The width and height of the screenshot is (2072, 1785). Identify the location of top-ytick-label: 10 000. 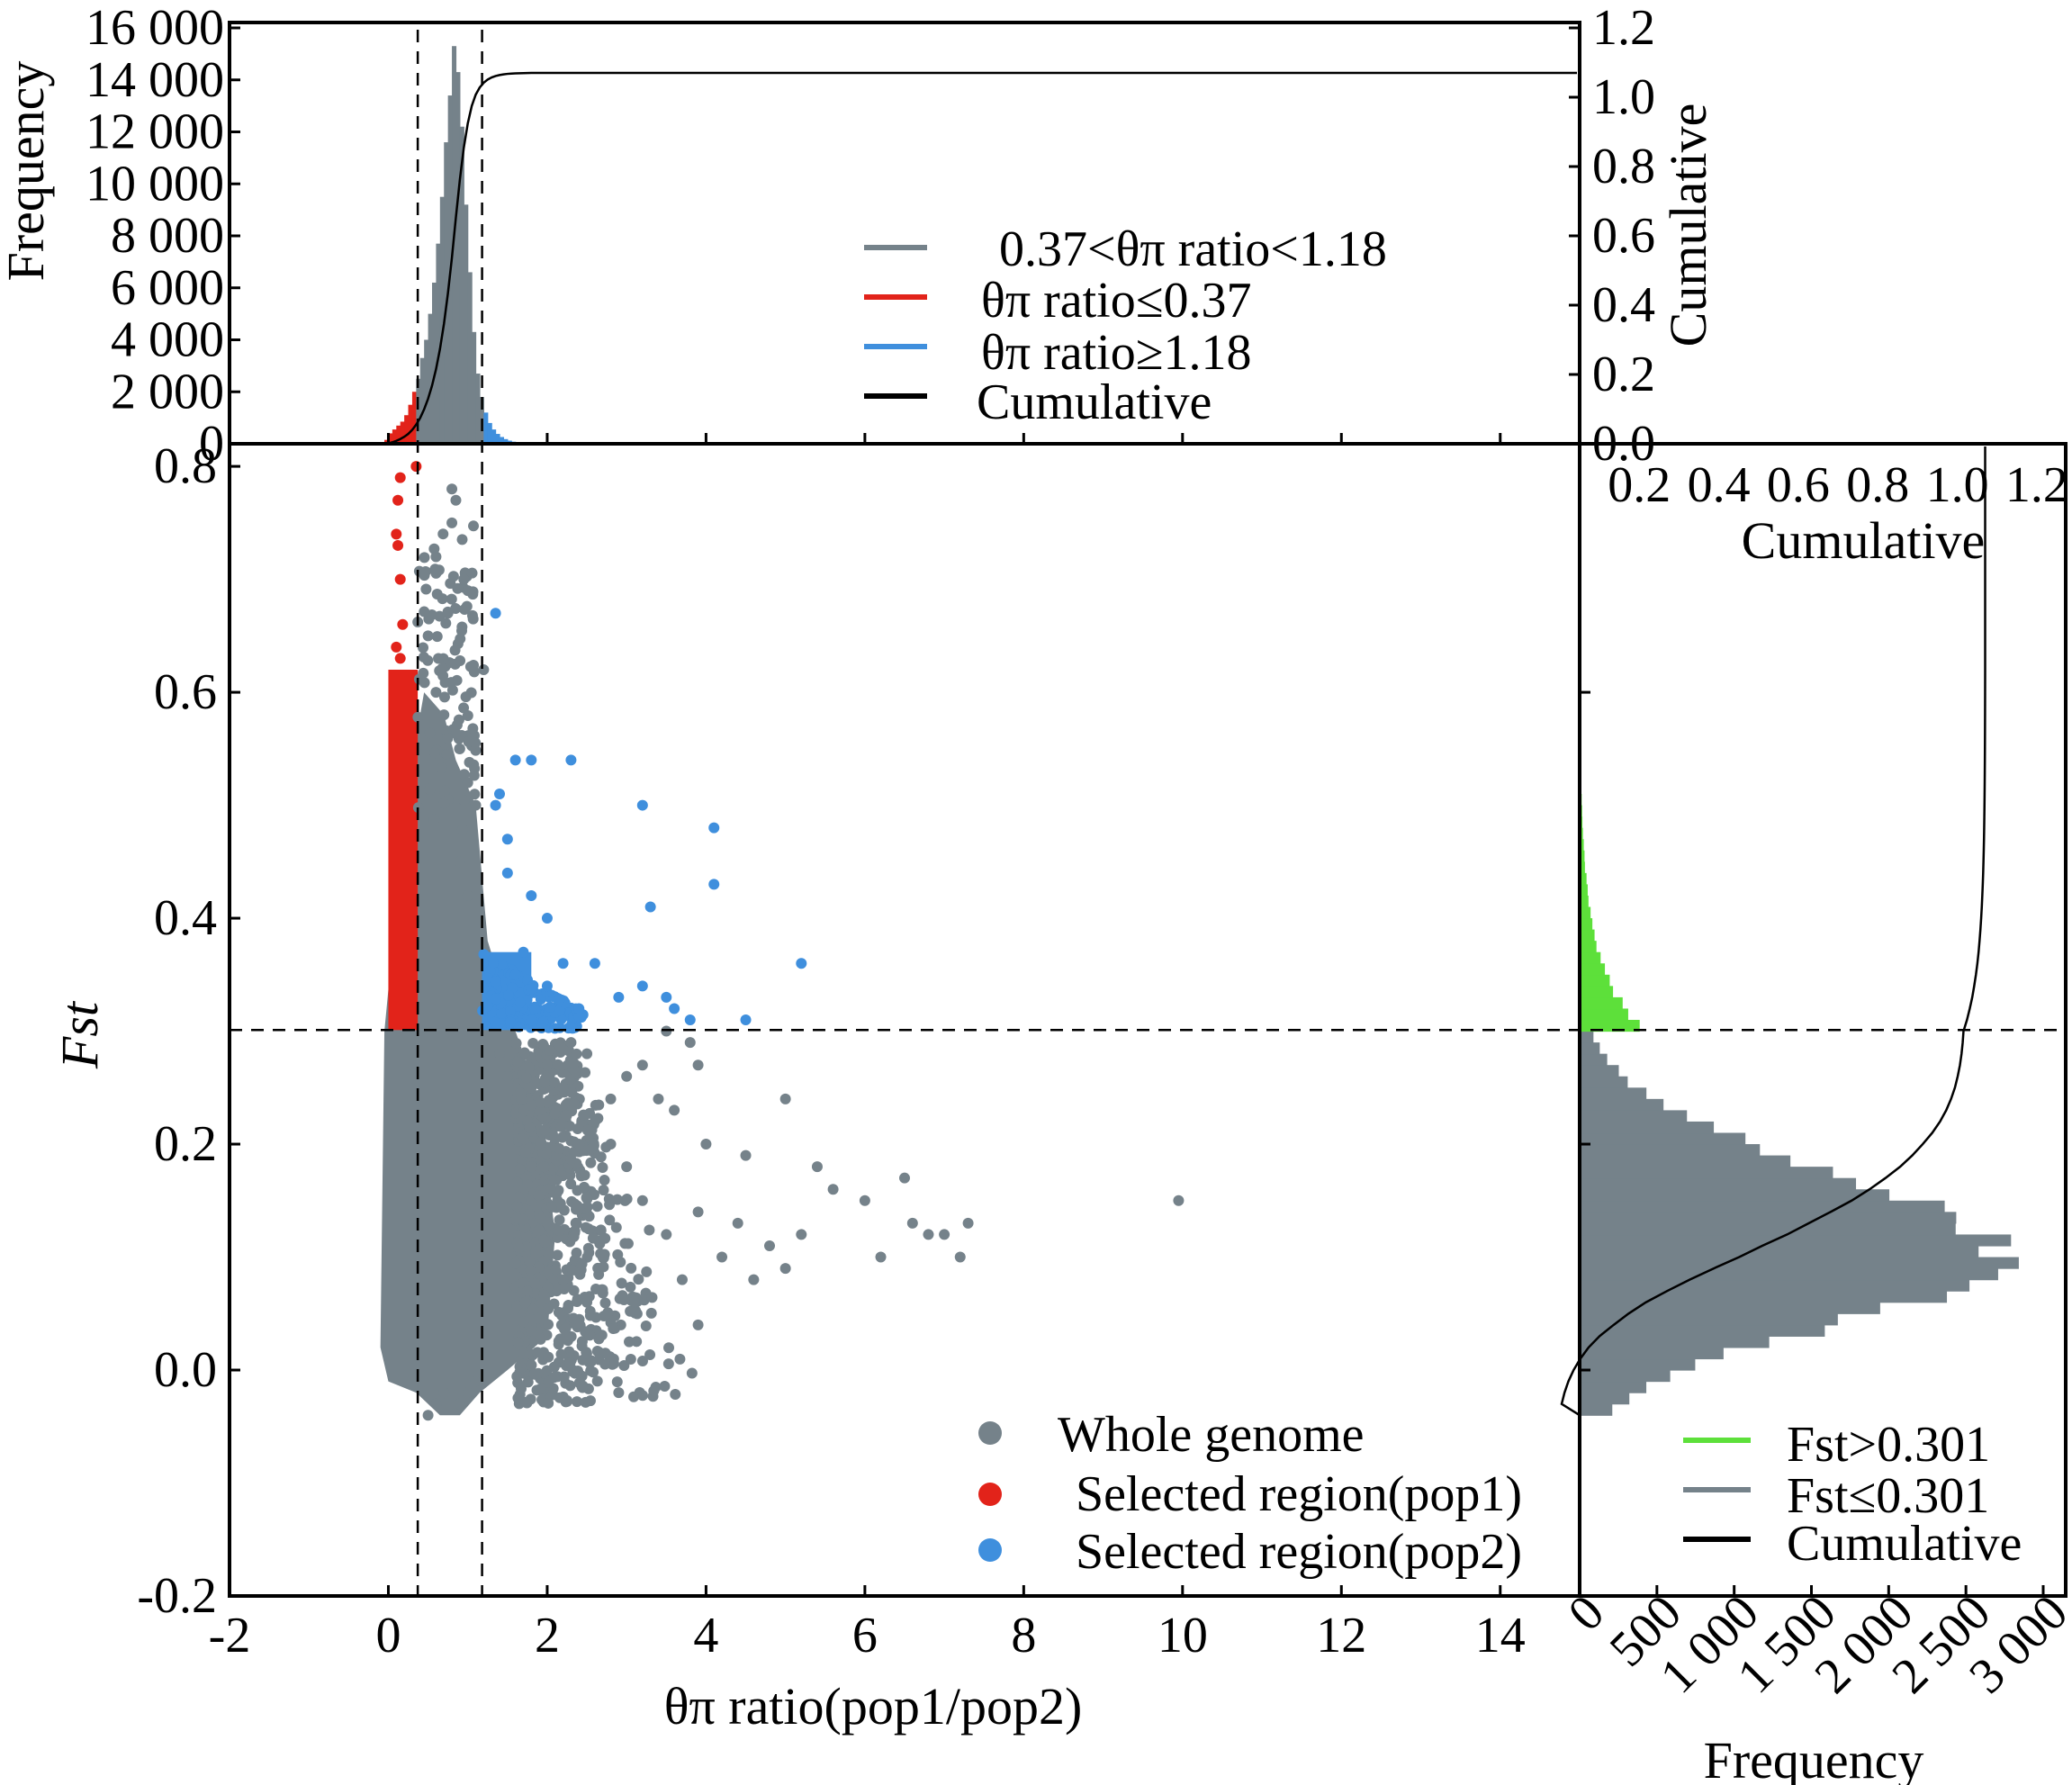
(155, 184).